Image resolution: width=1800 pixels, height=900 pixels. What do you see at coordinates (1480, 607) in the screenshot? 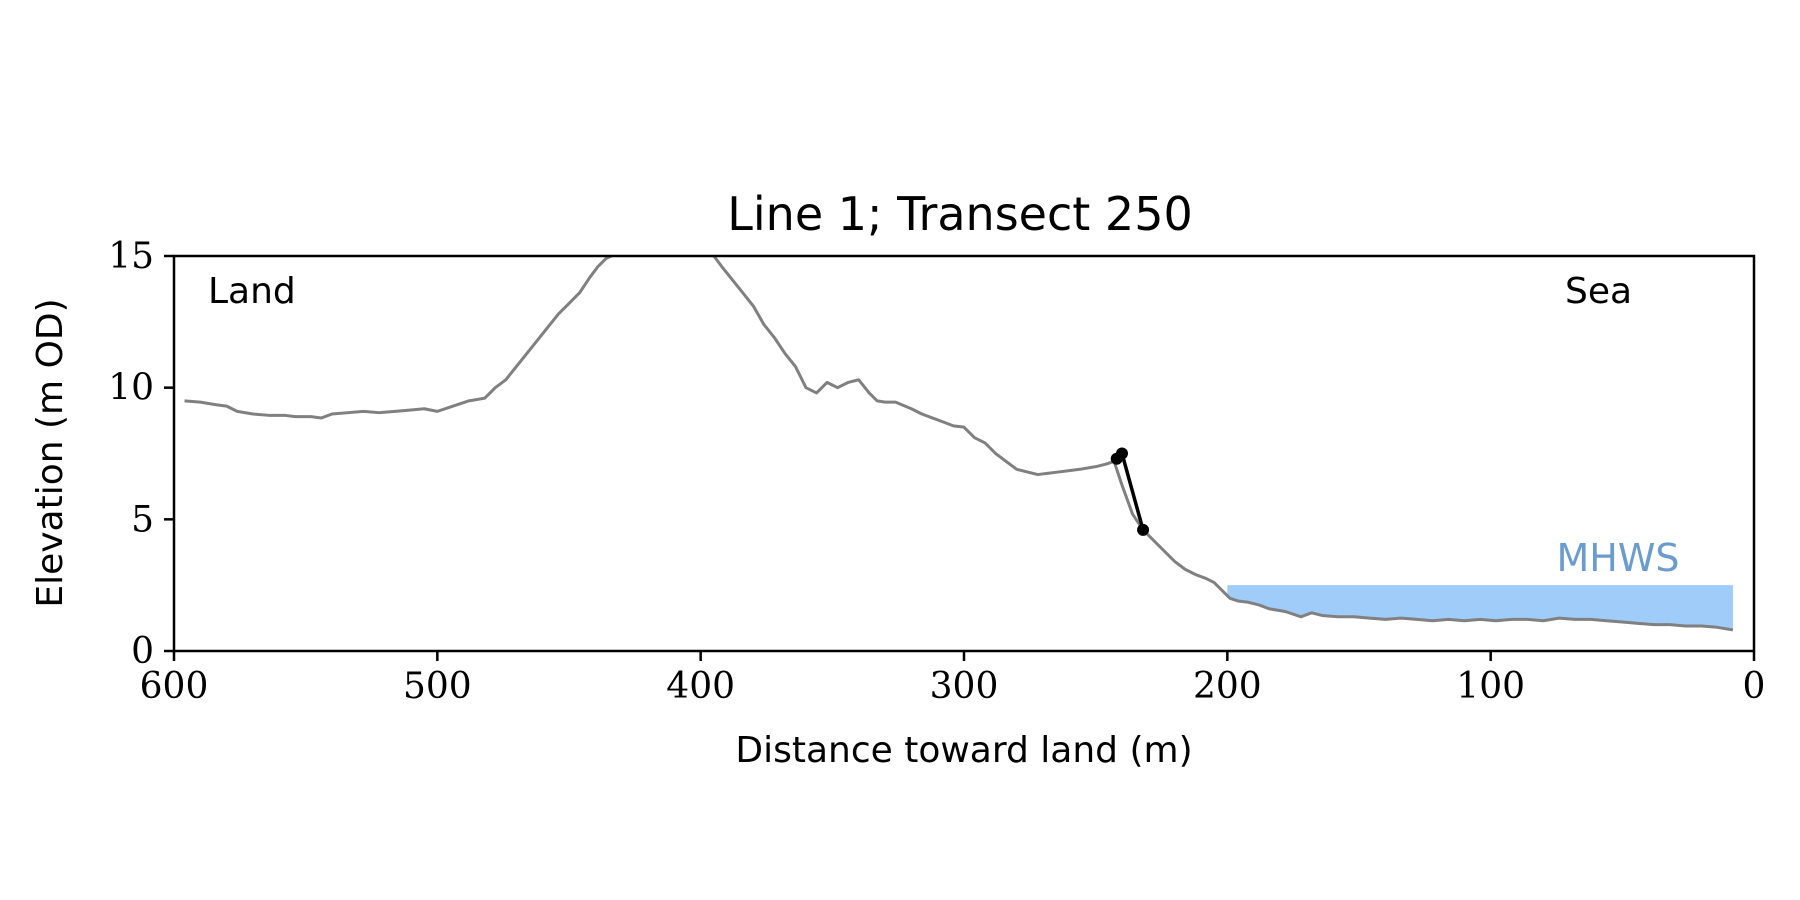
I see `mhws-fill` at bounding box center [1480, 607].